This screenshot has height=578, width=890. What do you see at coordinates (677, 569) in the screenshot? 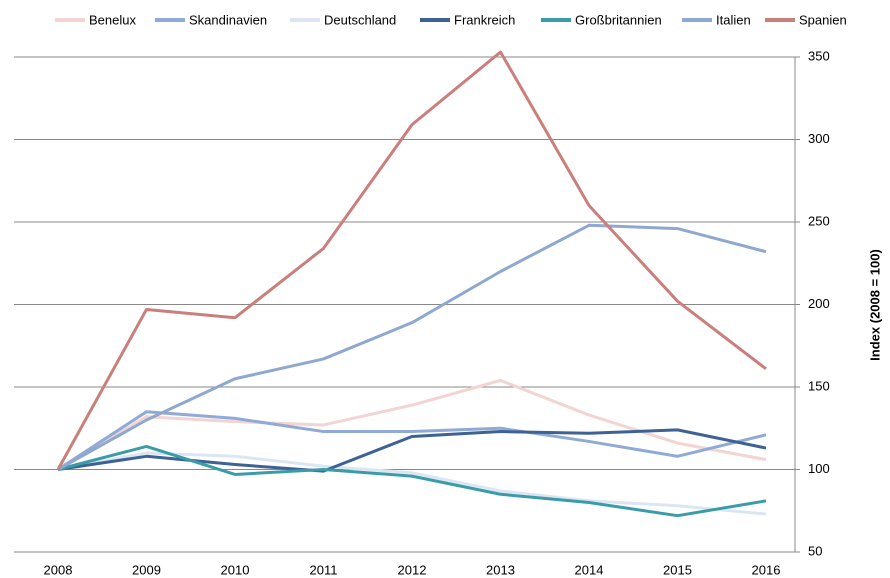
I see `x-tick-label: 2015` at bounding box center [677, 569].